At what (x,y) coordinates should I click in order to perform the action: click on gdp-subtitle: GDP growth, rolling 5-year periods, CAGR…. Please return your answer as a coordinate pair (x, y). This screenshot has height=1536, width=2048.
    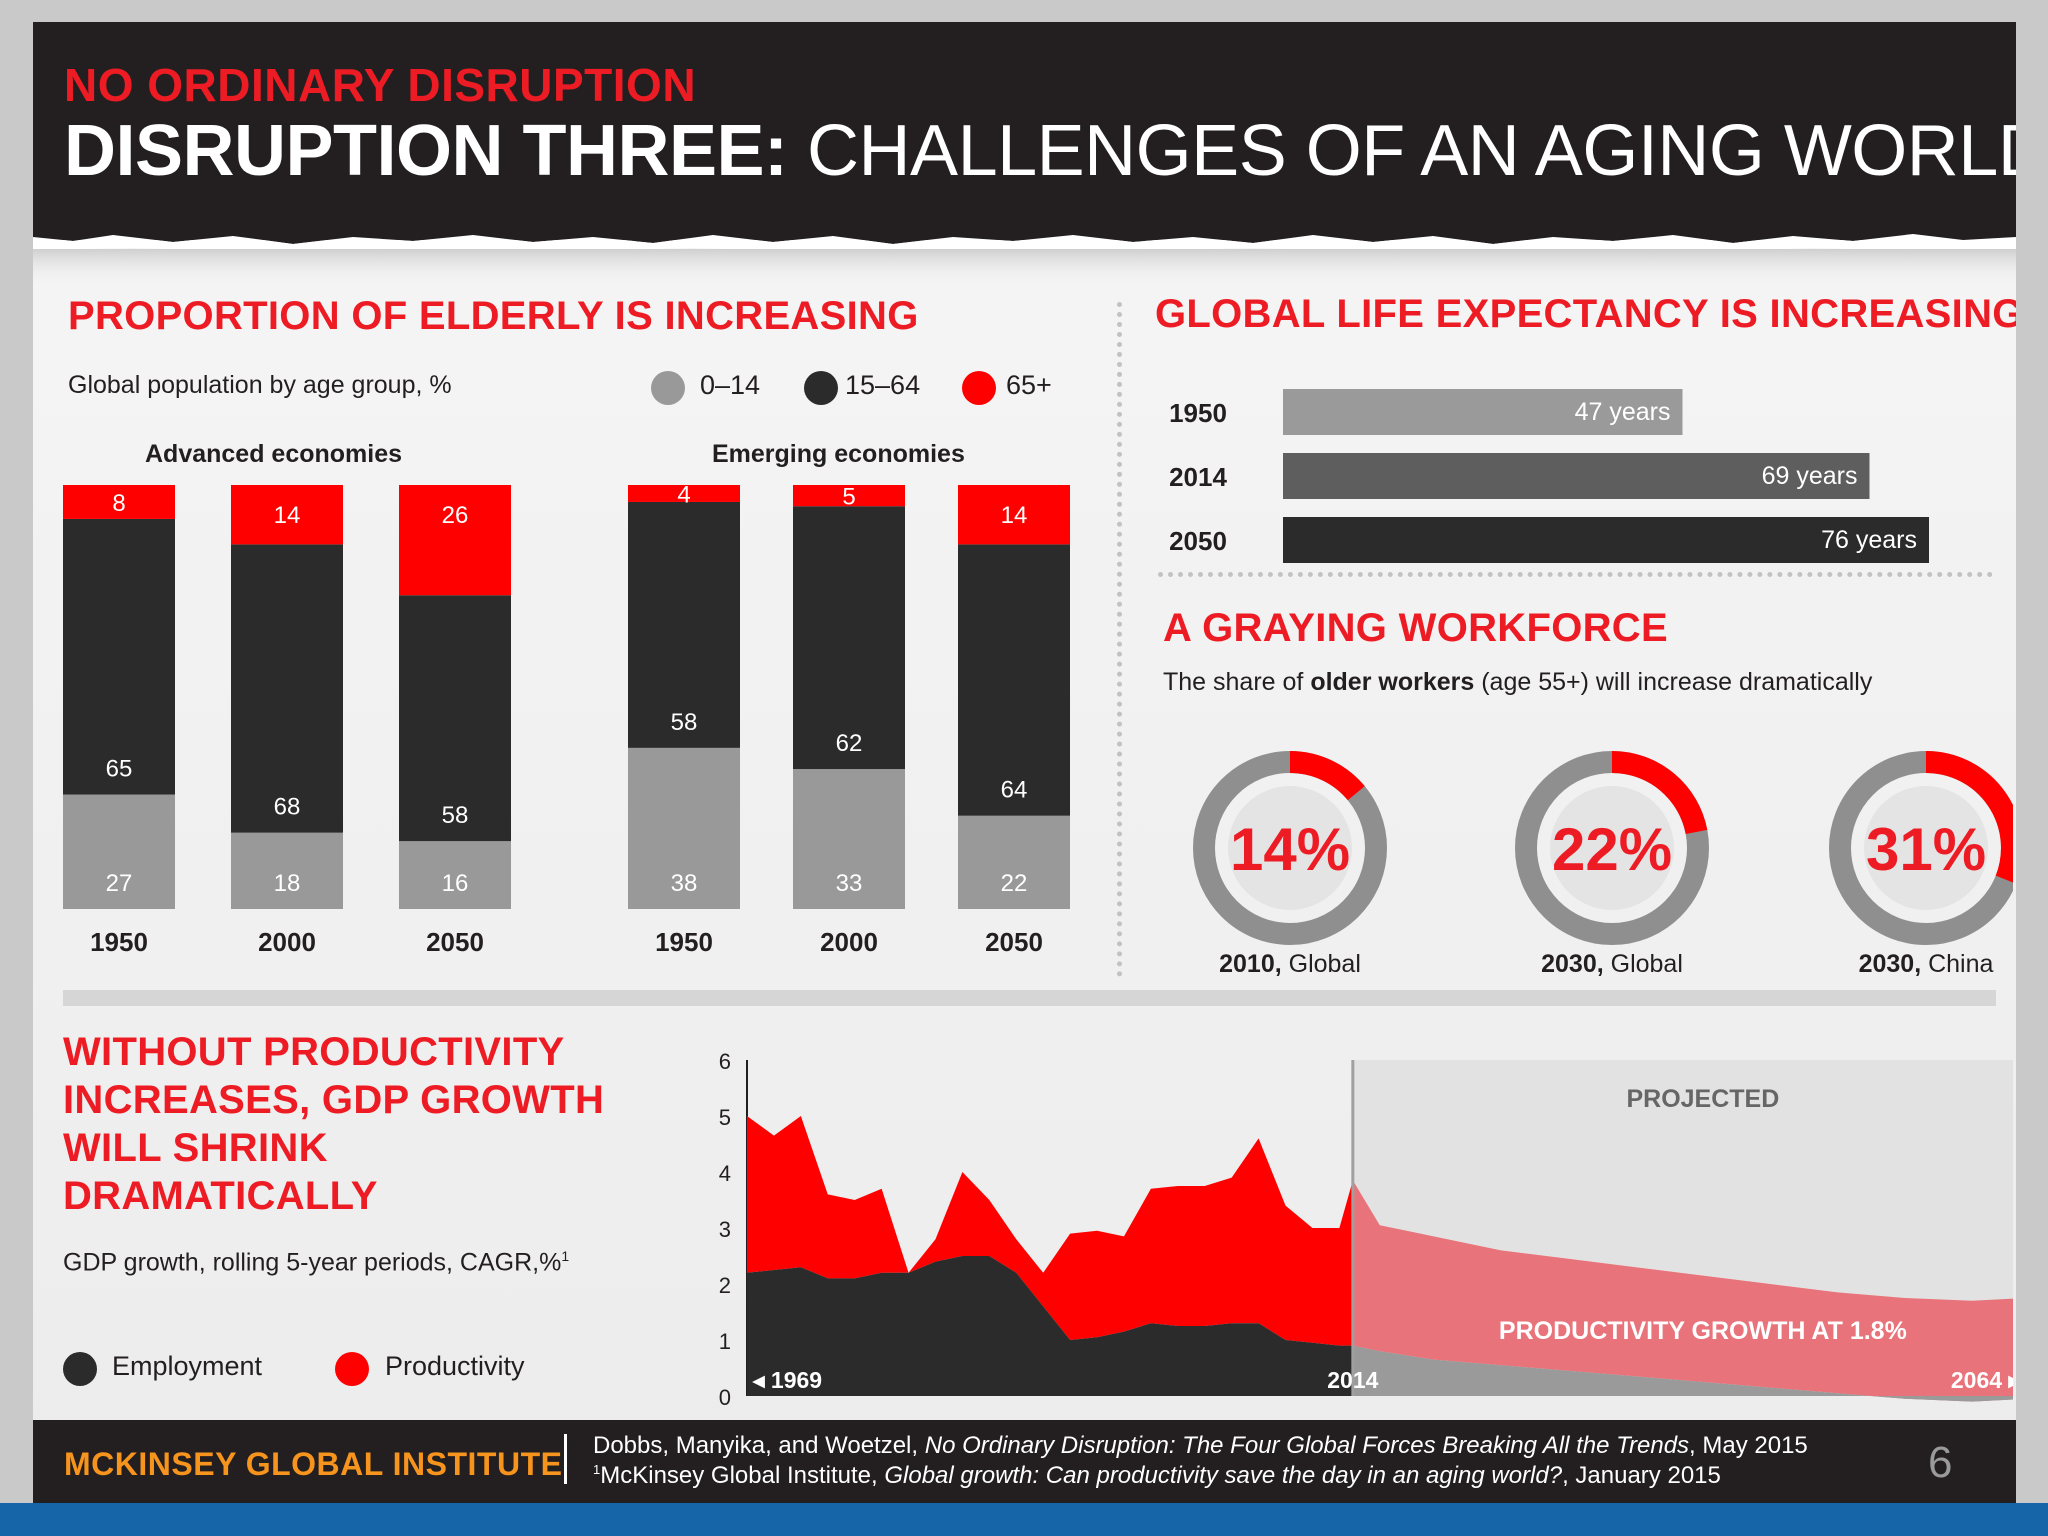
    Looking at the image, I should click on (316, 1262).